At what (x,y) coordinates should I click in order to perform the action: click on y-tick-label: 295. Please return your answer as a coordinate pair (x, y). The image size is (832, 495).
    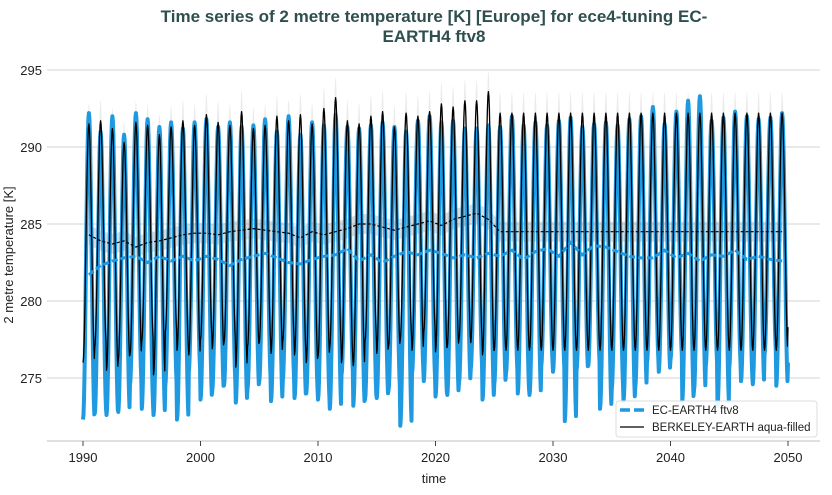
    Looking at the image, I should click on (31, 70).